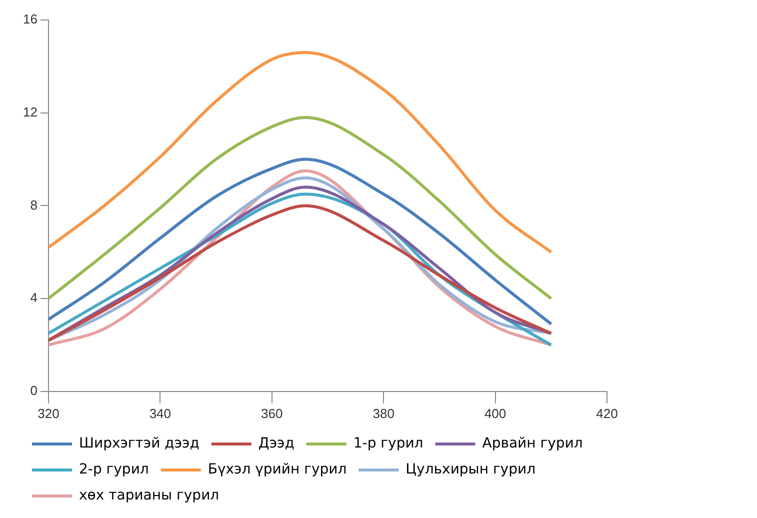 The width and height of the screenshot is (757, 518). What do you see at coordinates (139, 444) in the screenshot?
I see `legend-label: Ширхэгтэй дээд` at bounding box center [139, 444].